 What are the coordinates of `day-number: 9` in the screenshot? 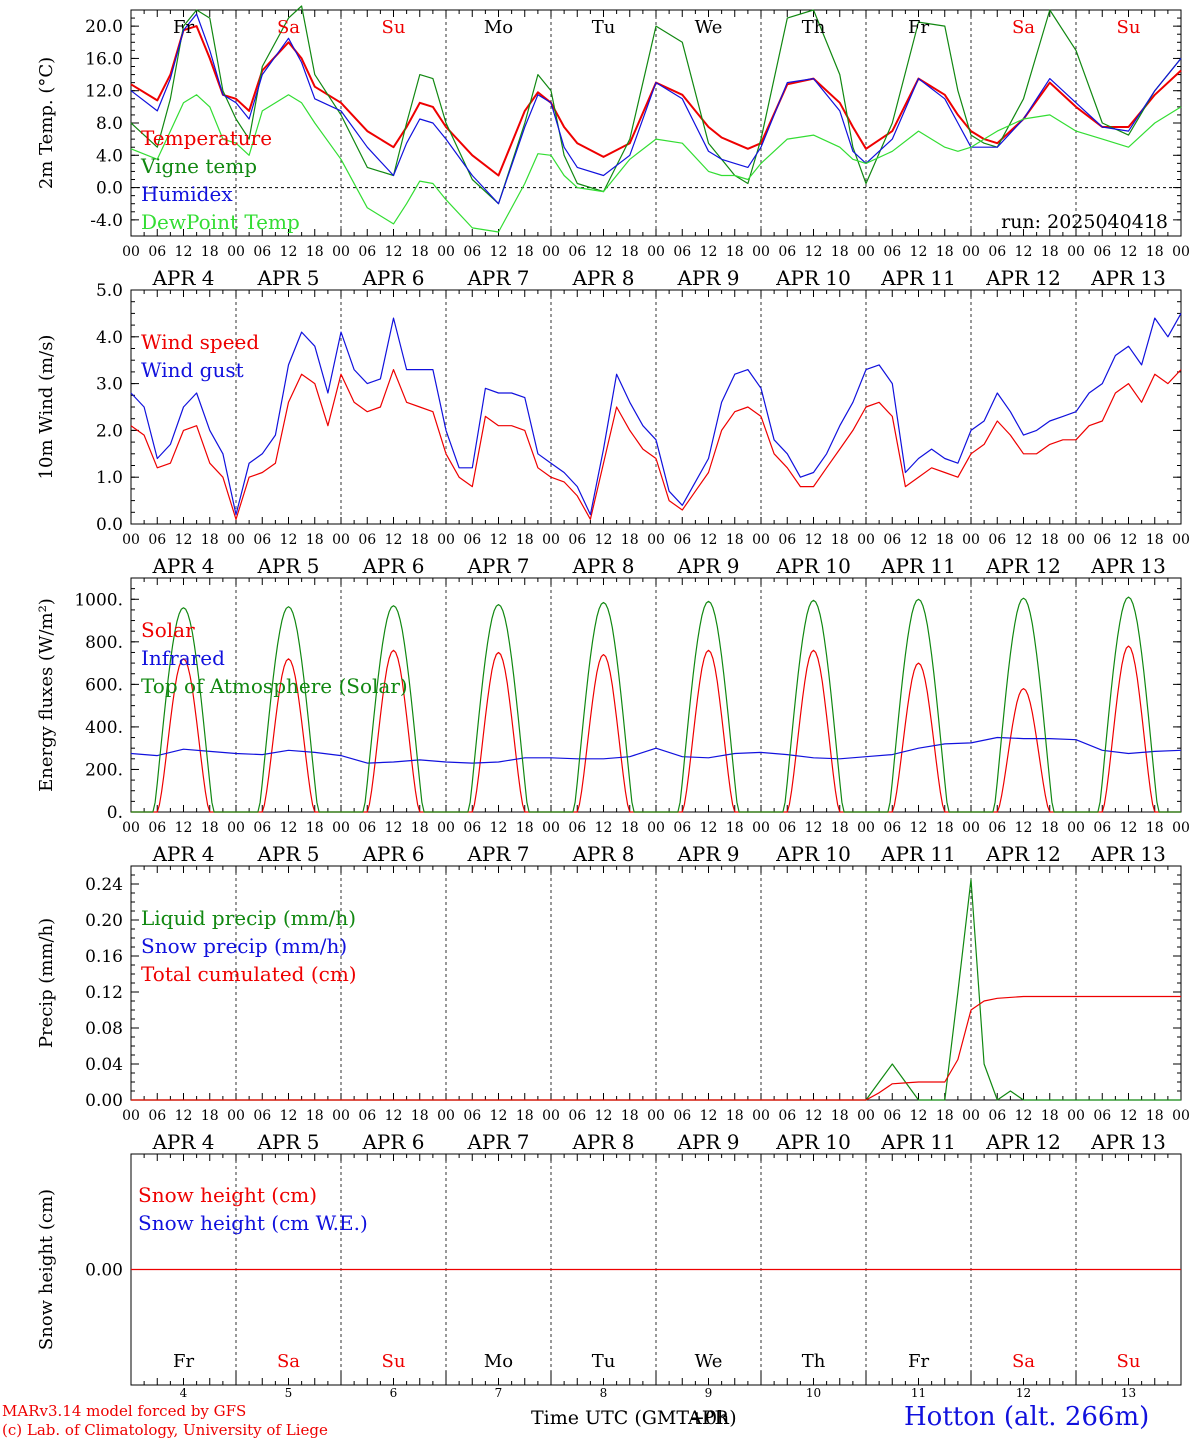 It's located at (709, 1393).